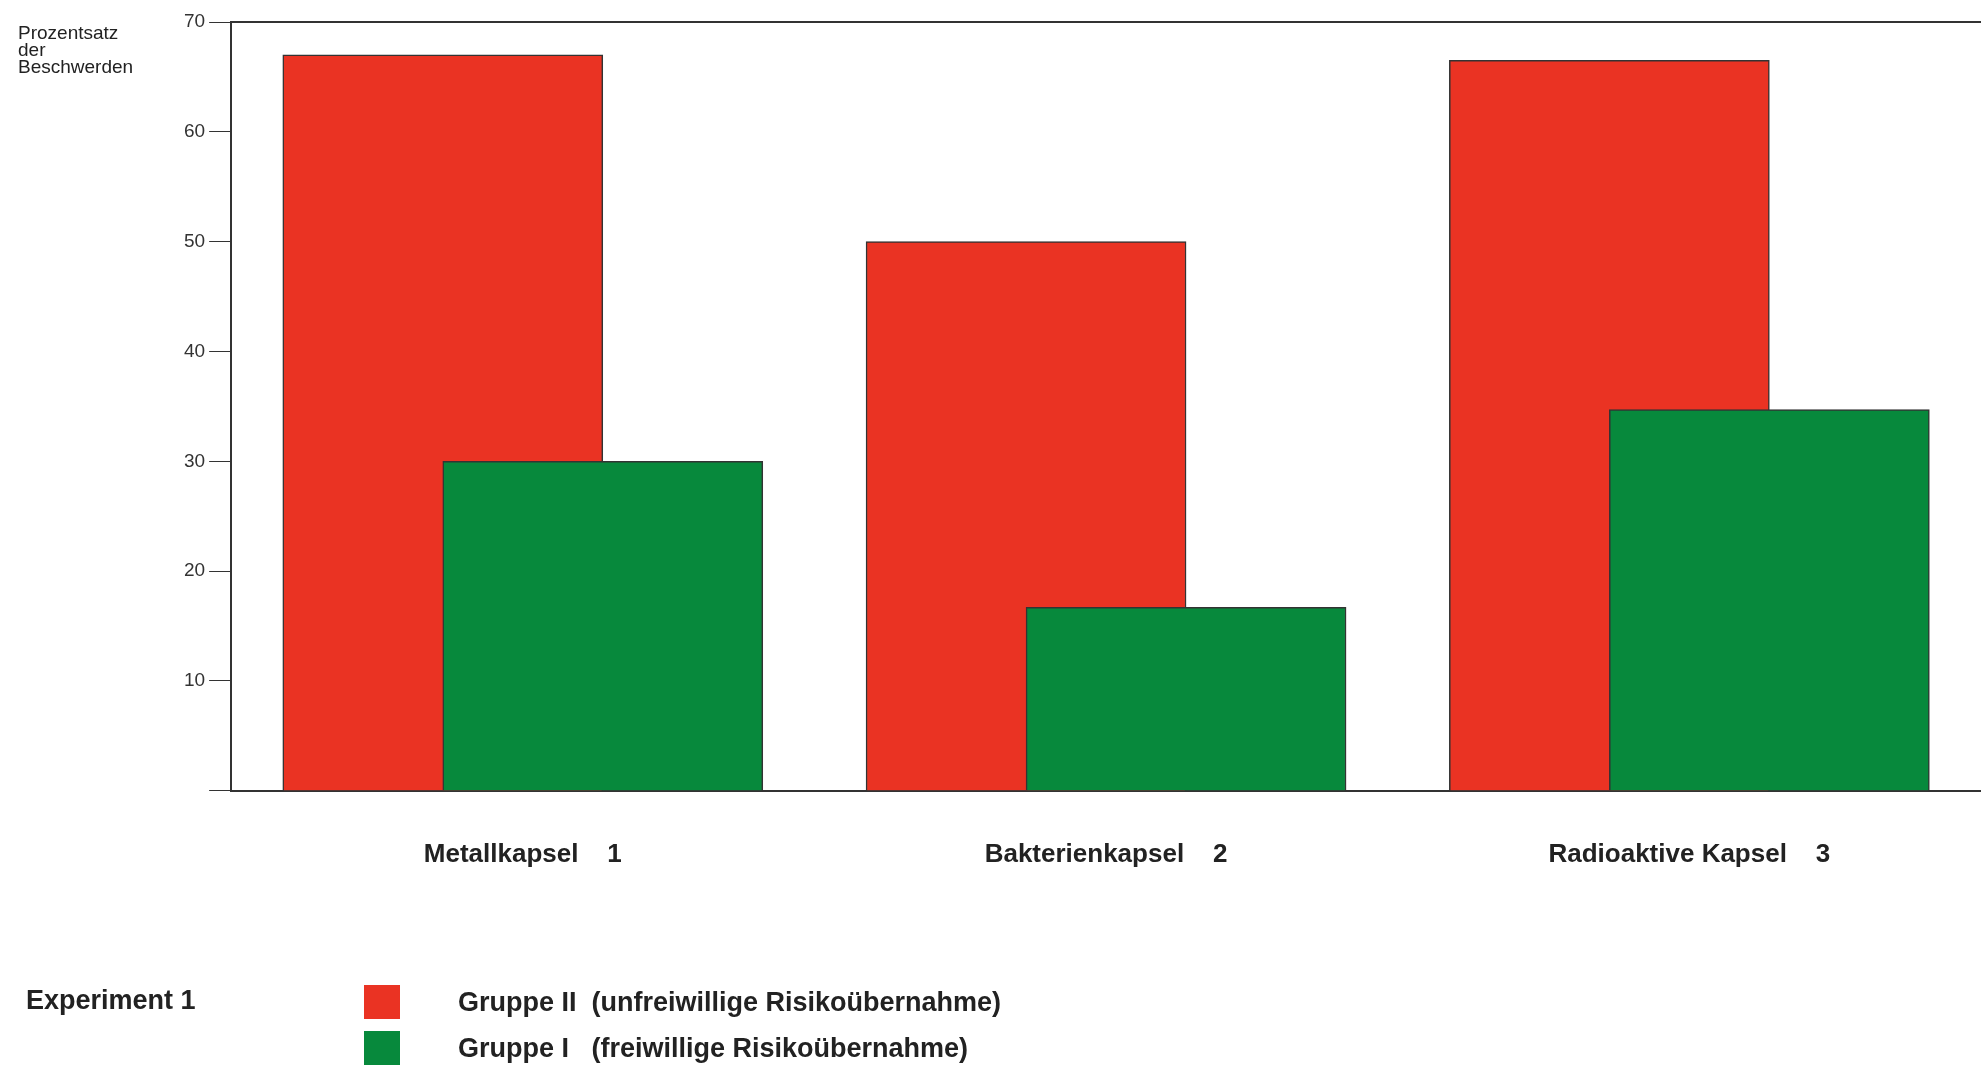  I want to click on y-axis-title: Prozentsatz der Beschwerden, so click(76, 49).